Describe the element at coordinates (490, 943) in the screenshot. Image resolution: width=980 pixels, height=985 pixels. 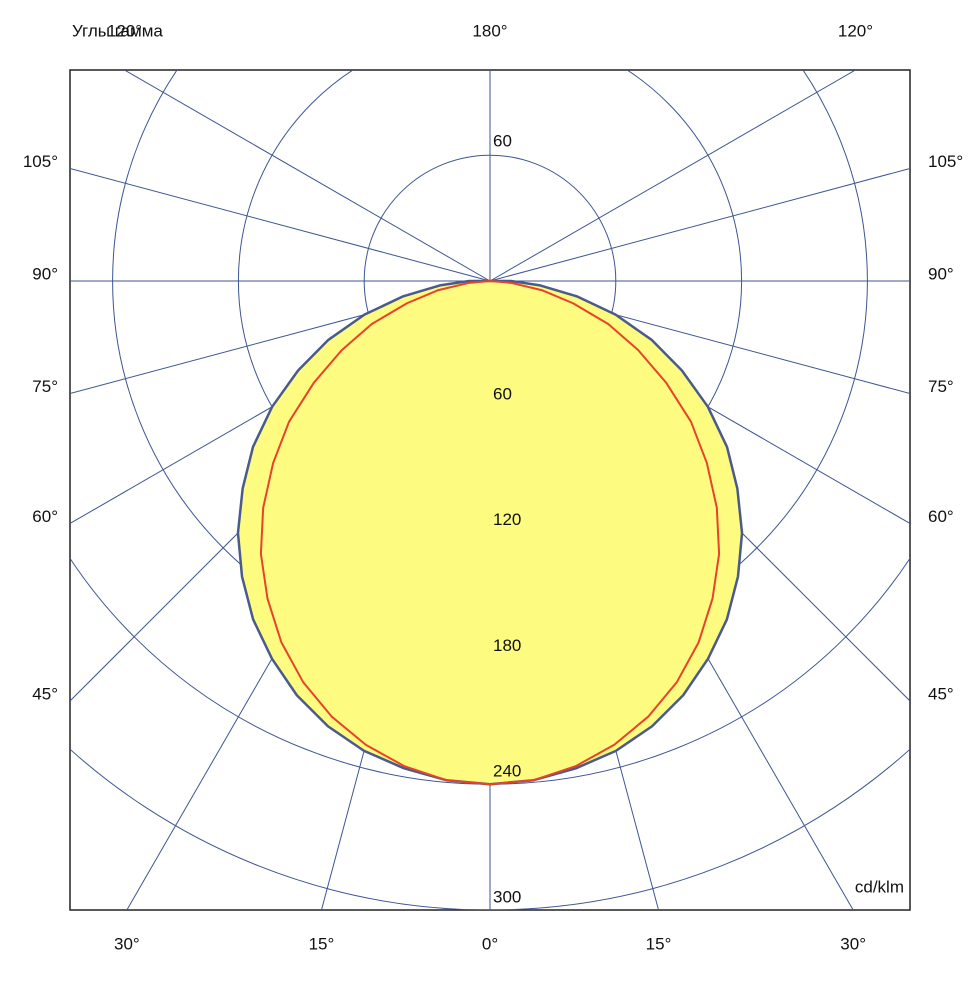
I see `angle-tick-label: 0°` at that location.